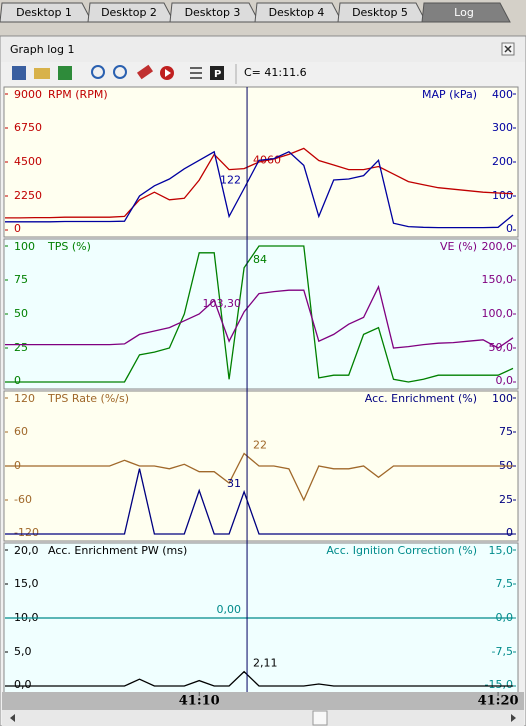  I want to click on toolbar: P C= 41:11.6, so click(263, 74).